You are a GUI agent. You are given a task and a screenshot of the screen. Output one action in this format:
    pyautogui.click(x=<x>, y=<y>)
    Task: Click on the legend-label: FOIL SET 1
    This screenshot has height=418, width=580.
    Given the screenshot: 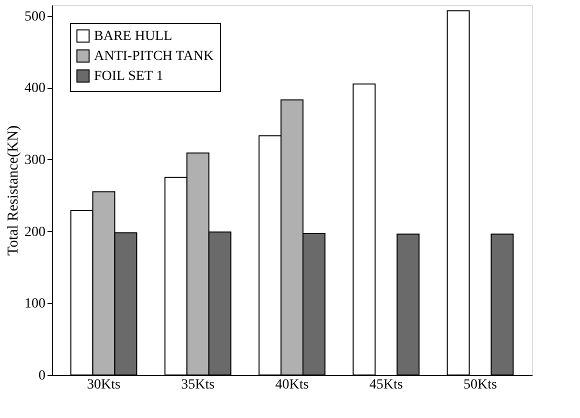 What is the action you would take?
    pyautogui.click(x=129, y=76)
    